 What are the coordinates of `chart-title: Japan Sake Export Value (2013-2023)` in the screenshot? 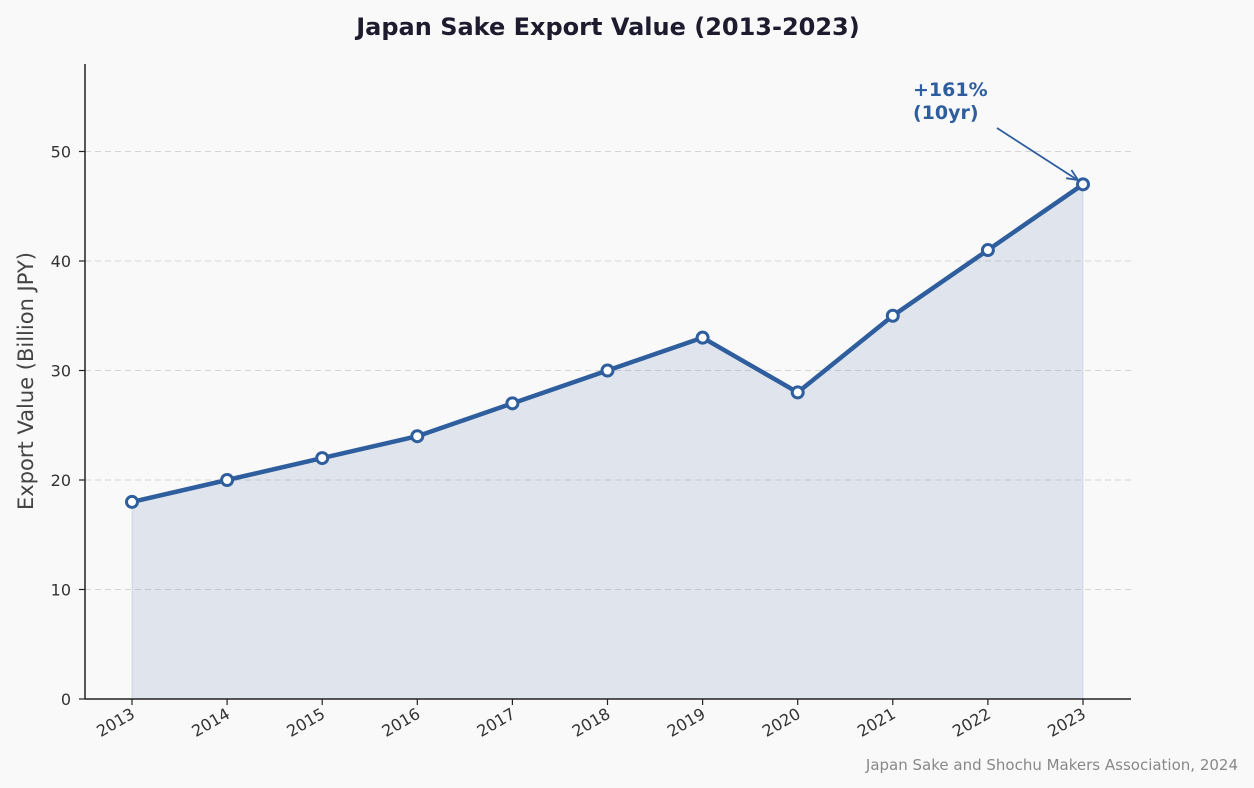 It's located at (606, 27).